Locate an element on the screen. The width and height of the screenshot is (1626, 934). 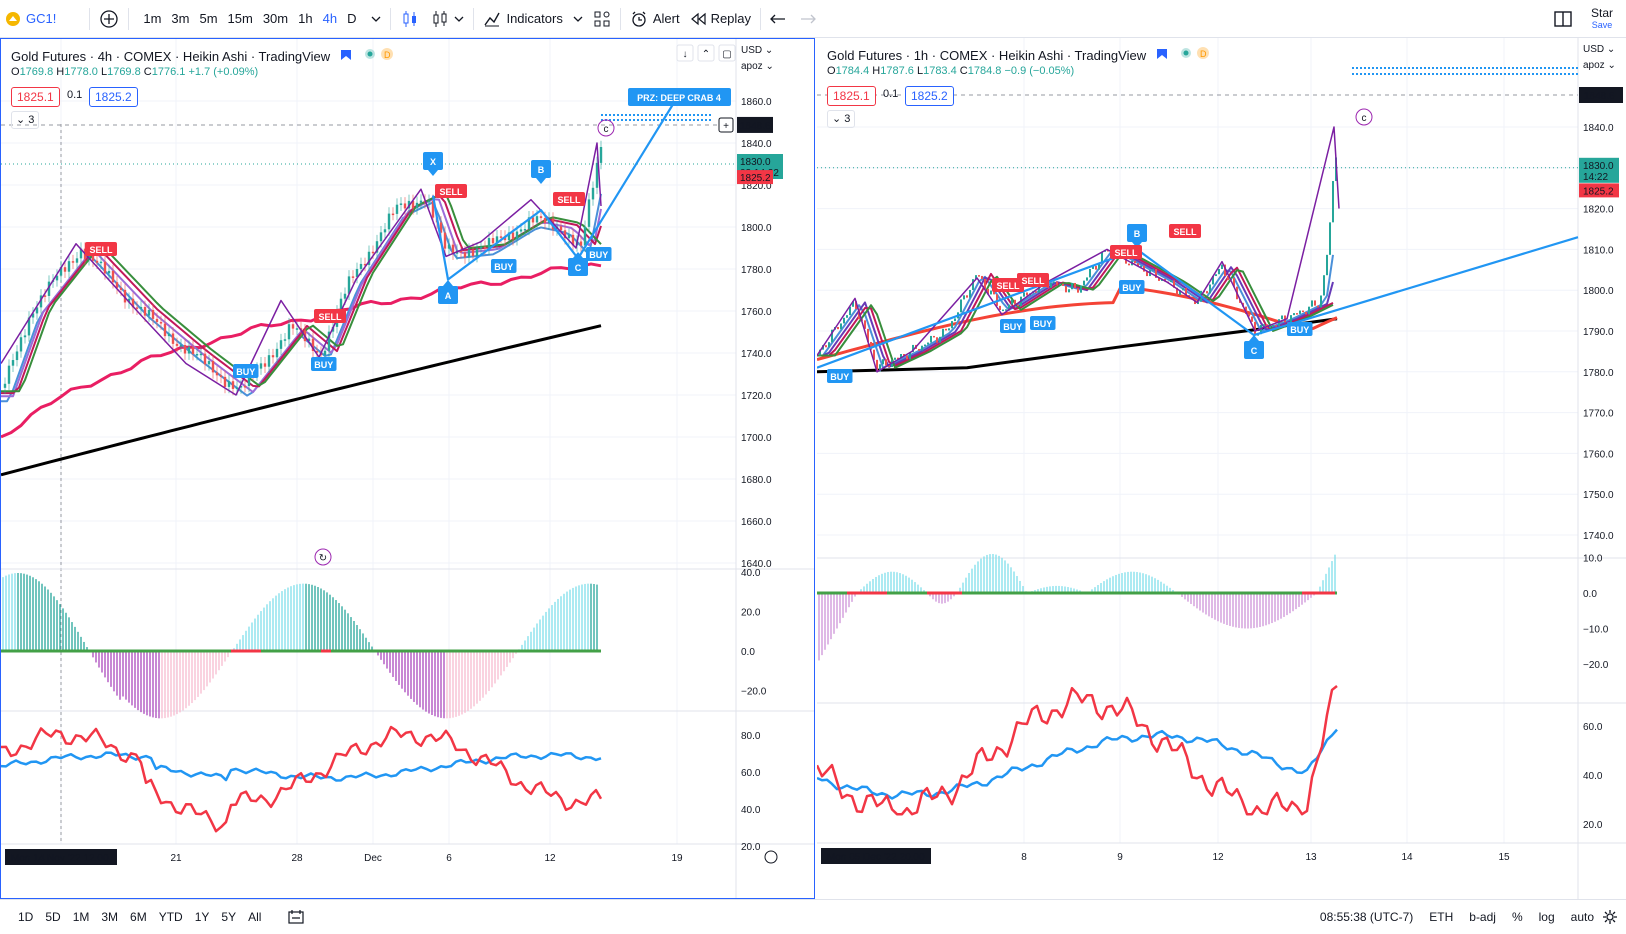
prz-price-label-bg is located at coordinates (1601, 95).